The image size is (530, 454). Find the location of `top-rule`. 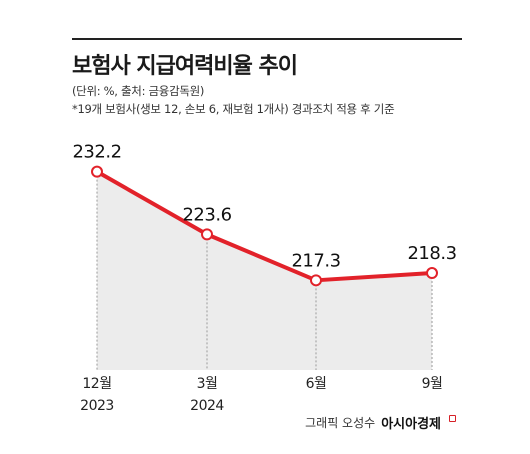

top-rule is located at coordinates (267, 39).